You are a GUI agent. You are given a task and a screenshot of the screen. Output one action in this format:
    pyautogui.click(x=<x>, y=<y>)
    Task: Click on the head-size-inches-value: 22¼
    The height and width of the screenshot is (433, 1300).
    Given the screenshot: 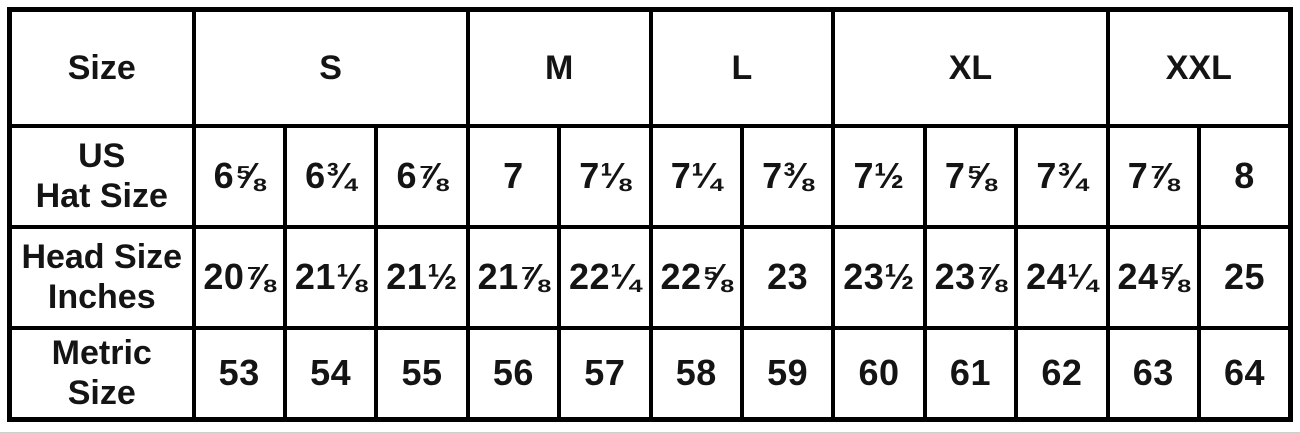 What is the action you would take?
    pyautogui.click(x=605, y=277)
    